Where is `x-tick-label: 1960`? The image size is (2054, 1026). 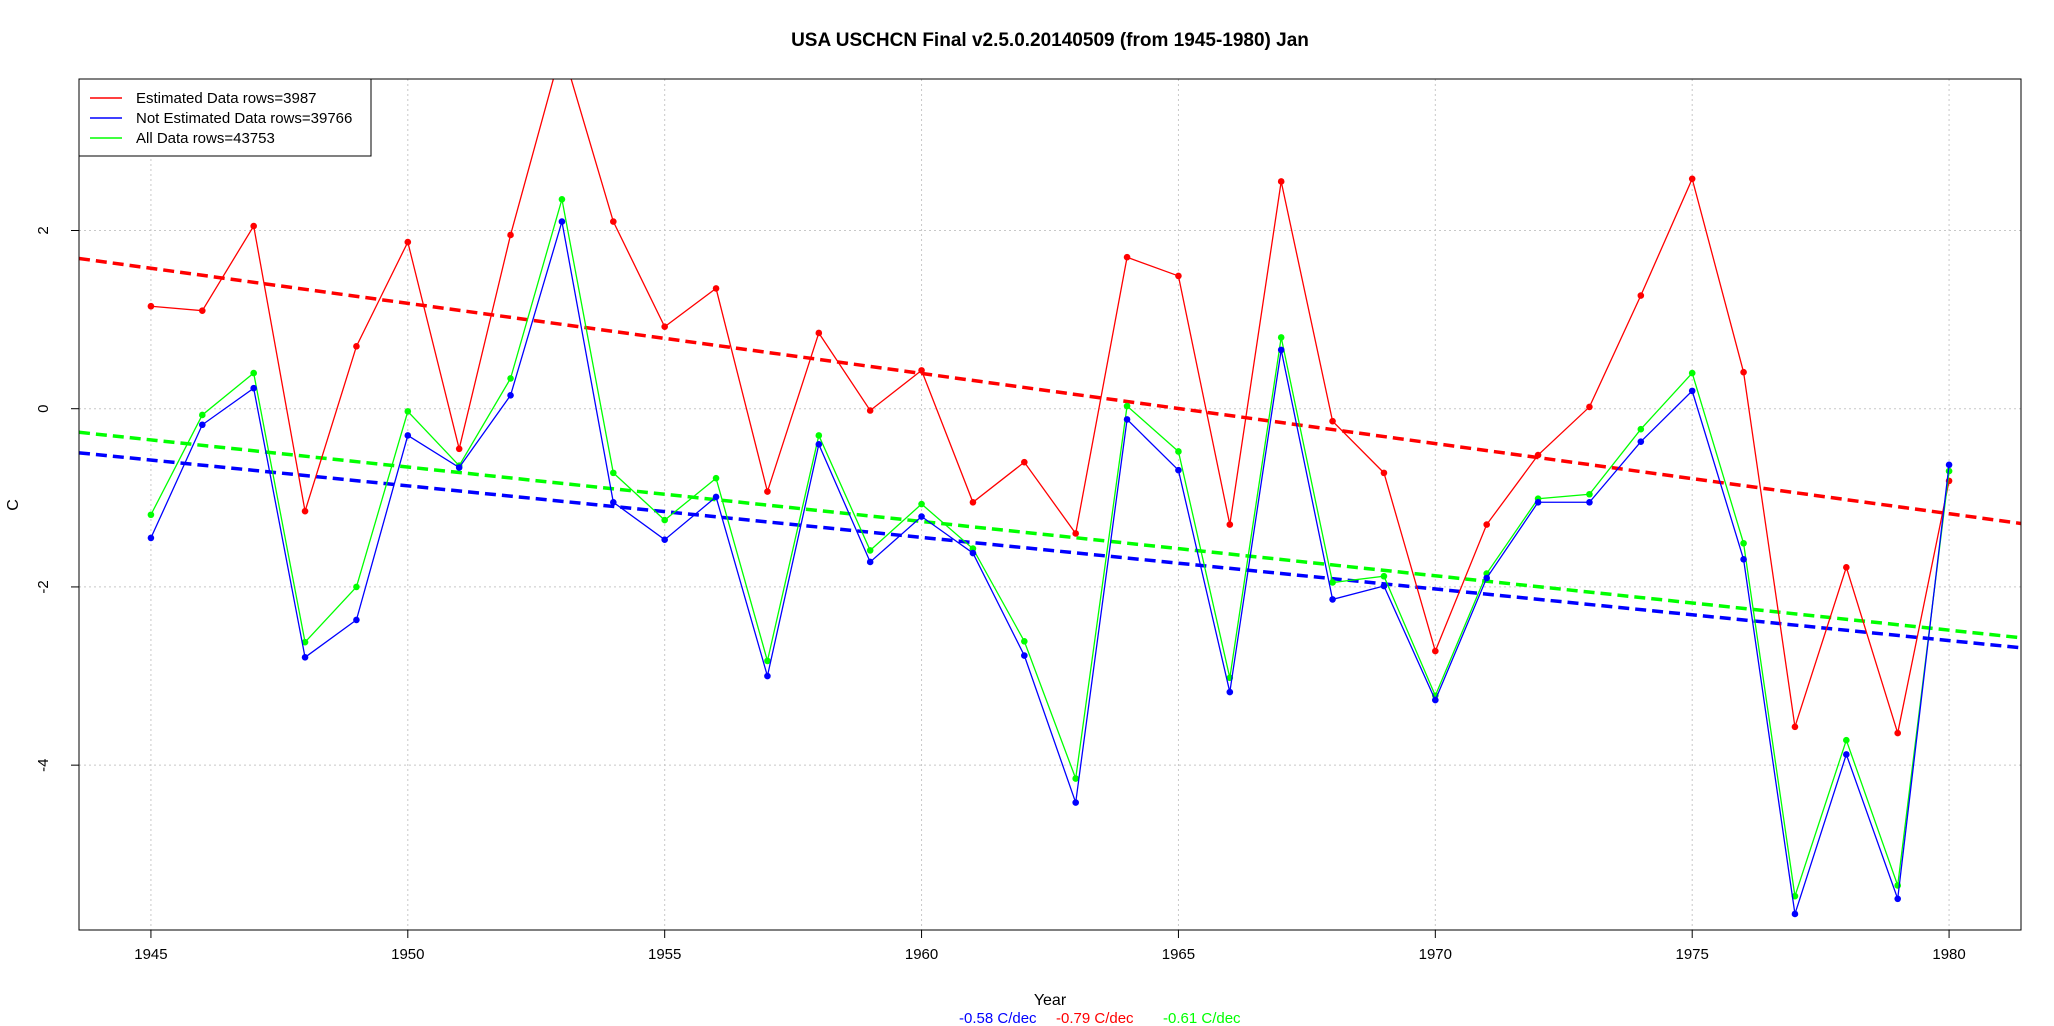
x-tick-label: 1960 is located at coordinates (921, 954).